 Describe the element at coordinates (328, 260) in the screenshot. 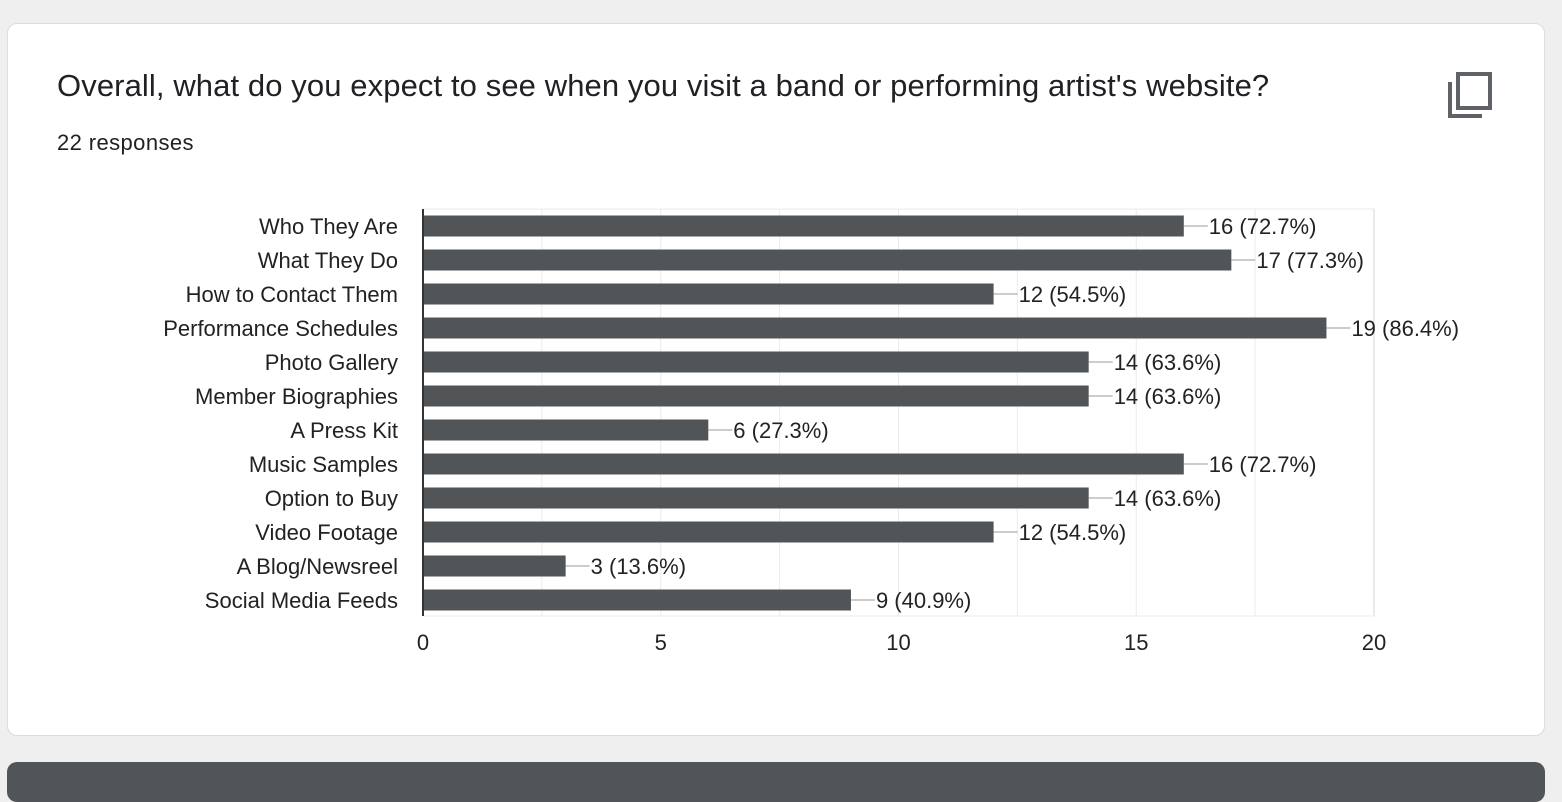

I see `category-label: What They Do` at that location.